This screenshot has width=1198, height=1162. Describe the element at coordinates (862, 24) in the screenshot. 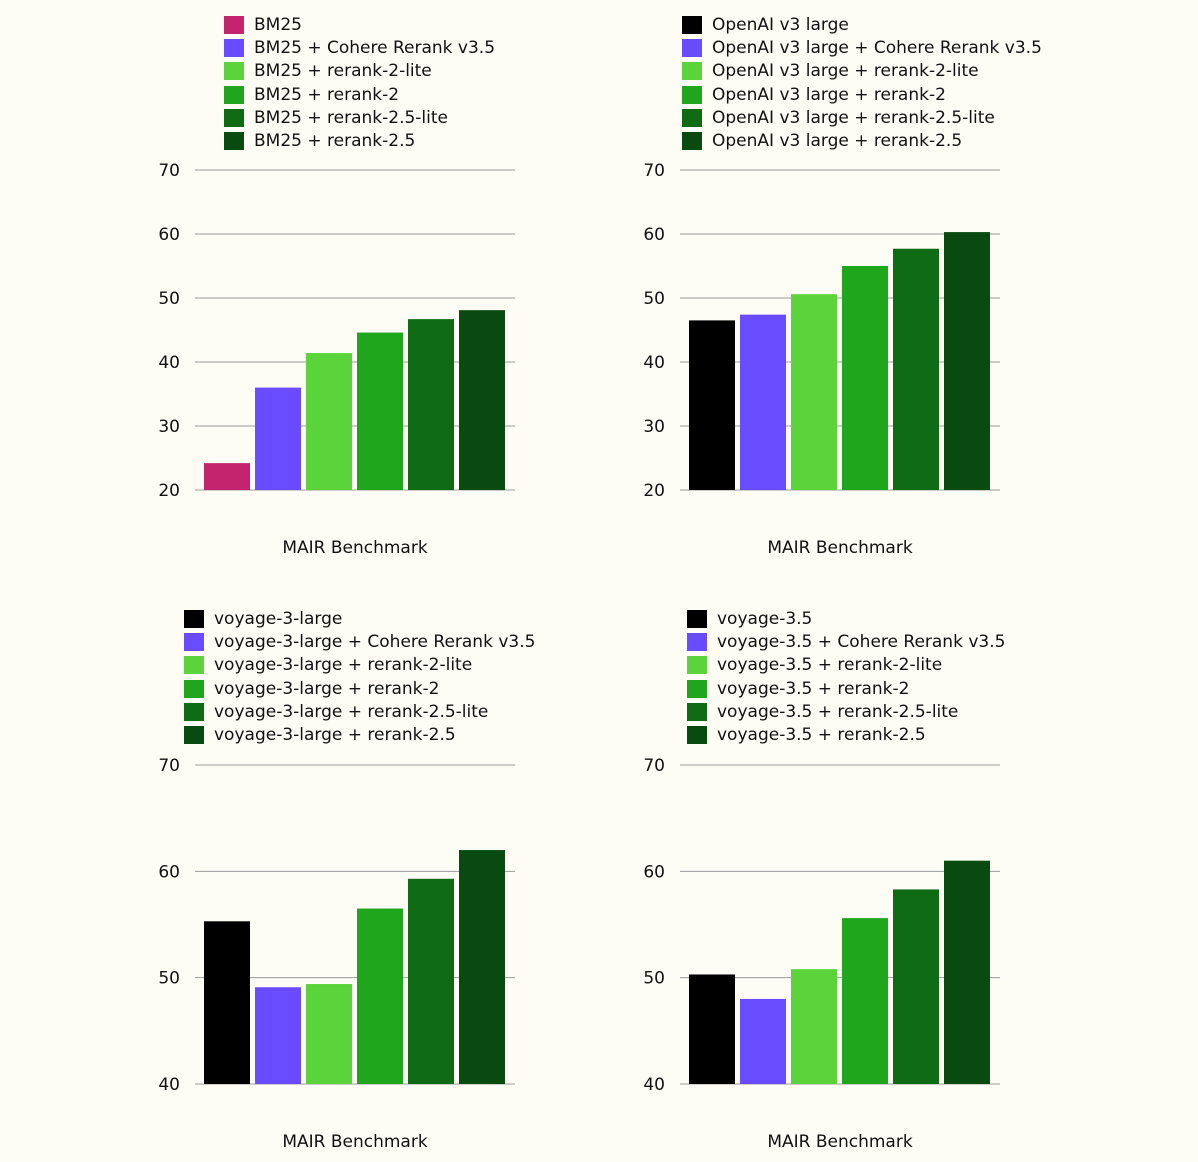

I see `legend-entry: OpenAI v3 large` at that location.